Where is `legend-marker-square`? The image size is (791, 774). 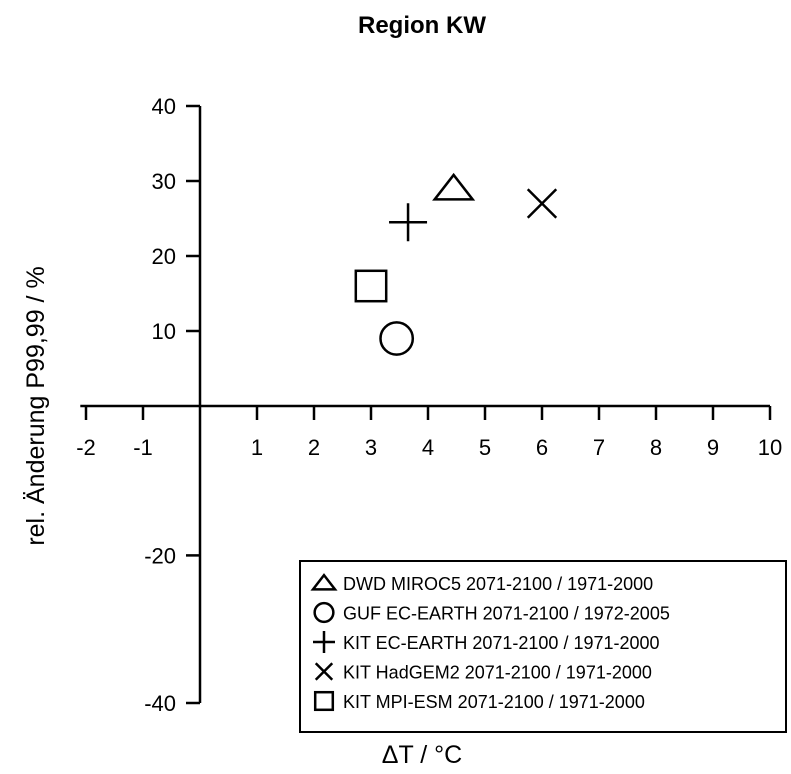 legend-marker-square is located at coordinates (324, 701).